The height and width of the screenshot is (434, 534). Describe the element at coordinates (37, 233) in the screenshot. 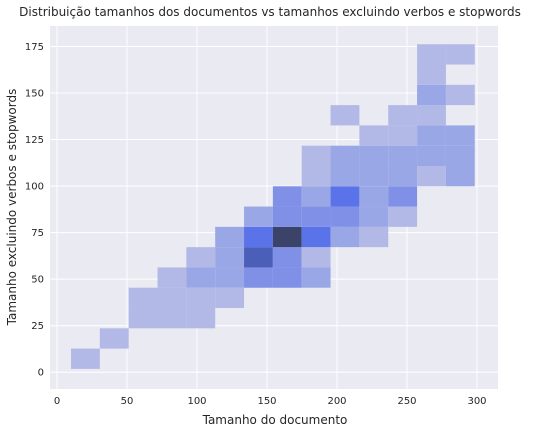

I see `y-tick-label: 75` at that location.